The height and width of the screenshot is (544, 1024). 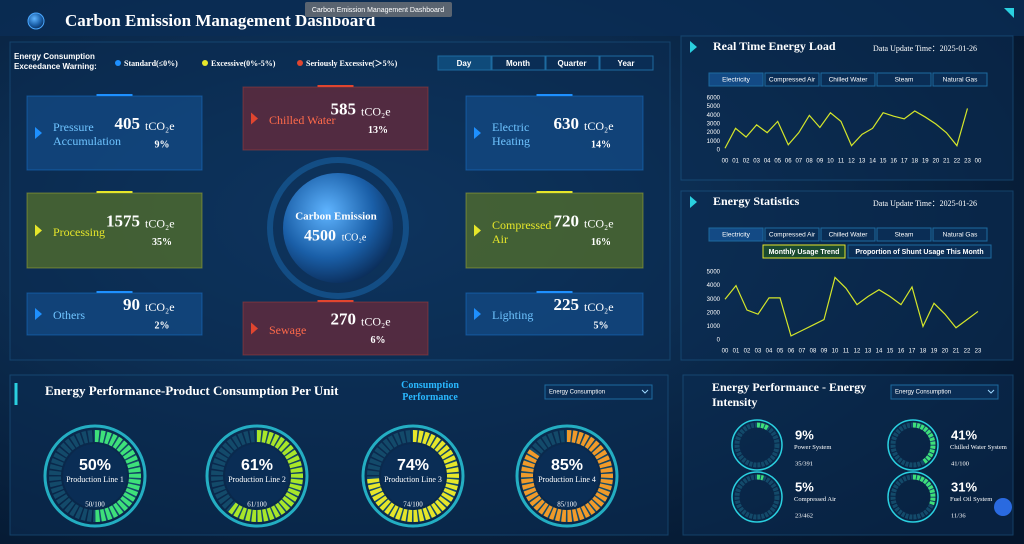 I want to click on period-tab-label: Year, so click(x=626, y=63).